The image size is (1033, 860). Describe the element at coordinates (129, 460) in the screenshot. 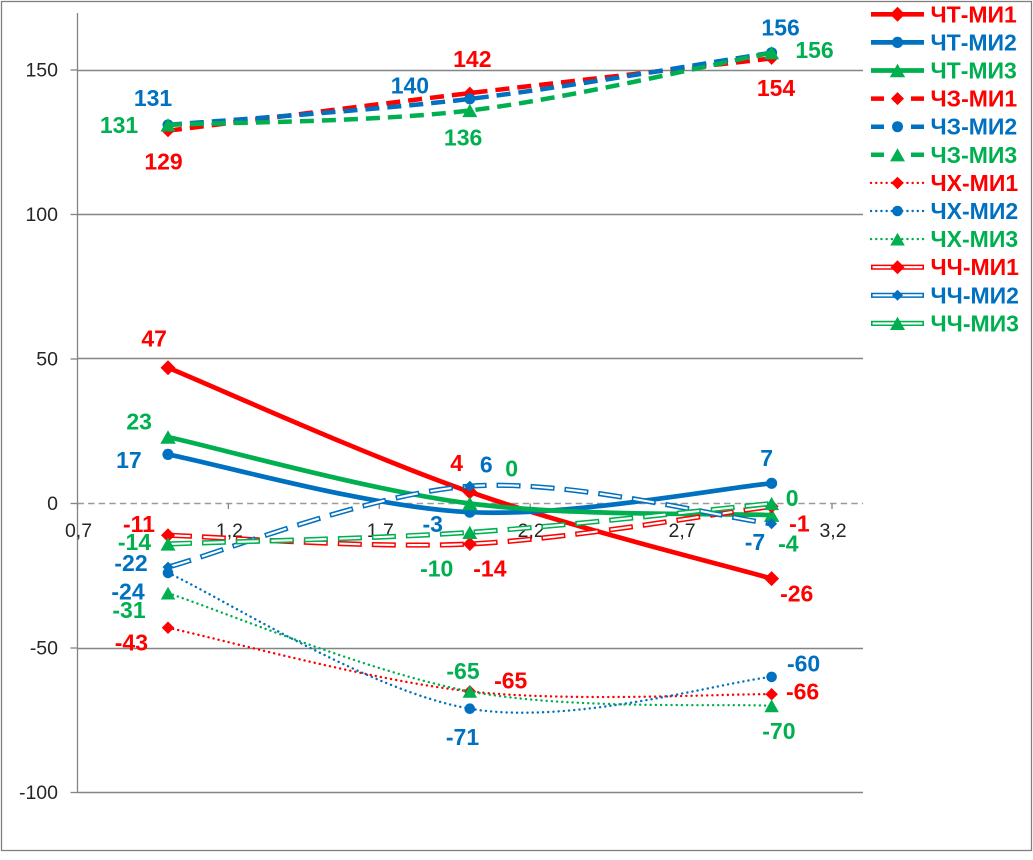

I see `svg-text: 17` at that location.